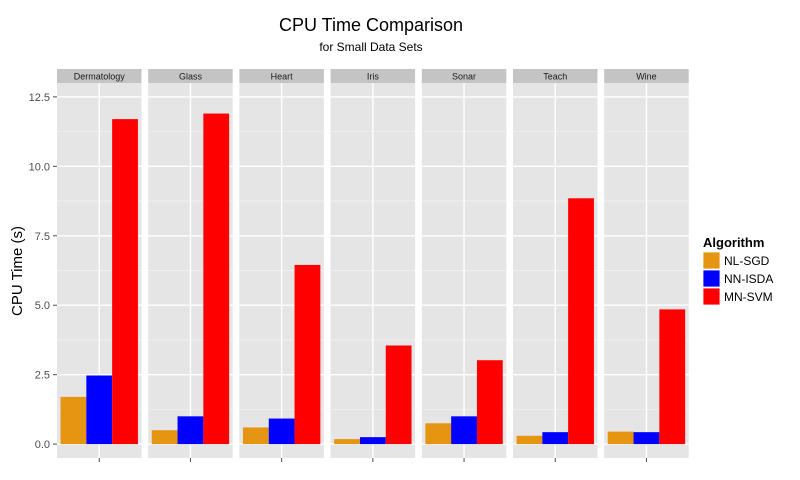  What do you see at coordinates (43, 271) in the screenshot?
I see `y-axis: 0.0 2.5 5.0 7.5 10.0 12.5` at bounding box center [43, 271].